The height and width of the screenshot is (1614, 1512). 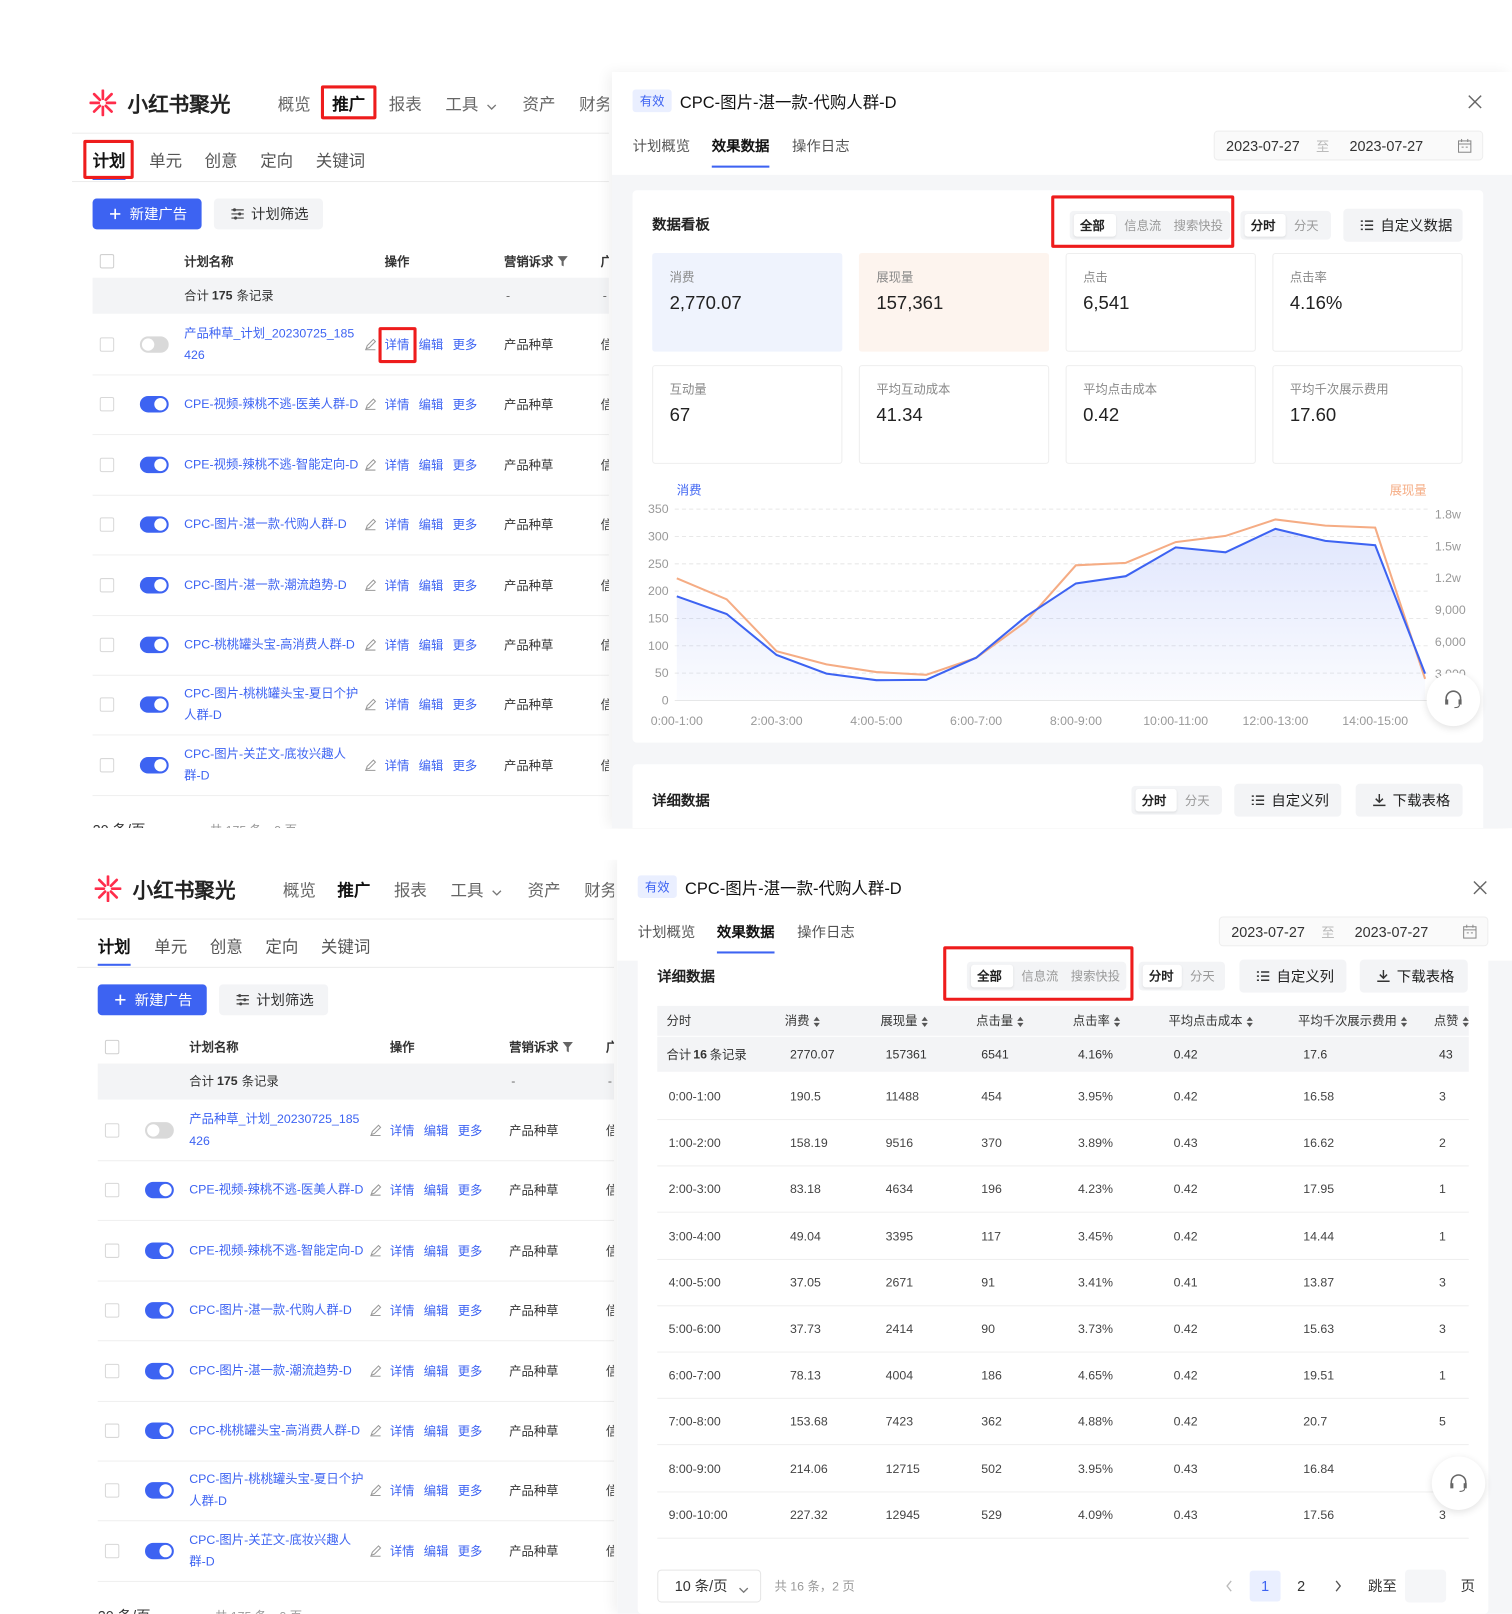 What do you see at coordinates (467, 891) in the screenshot?
I see `nav-item: 工具` at bounding box center [467, 891].